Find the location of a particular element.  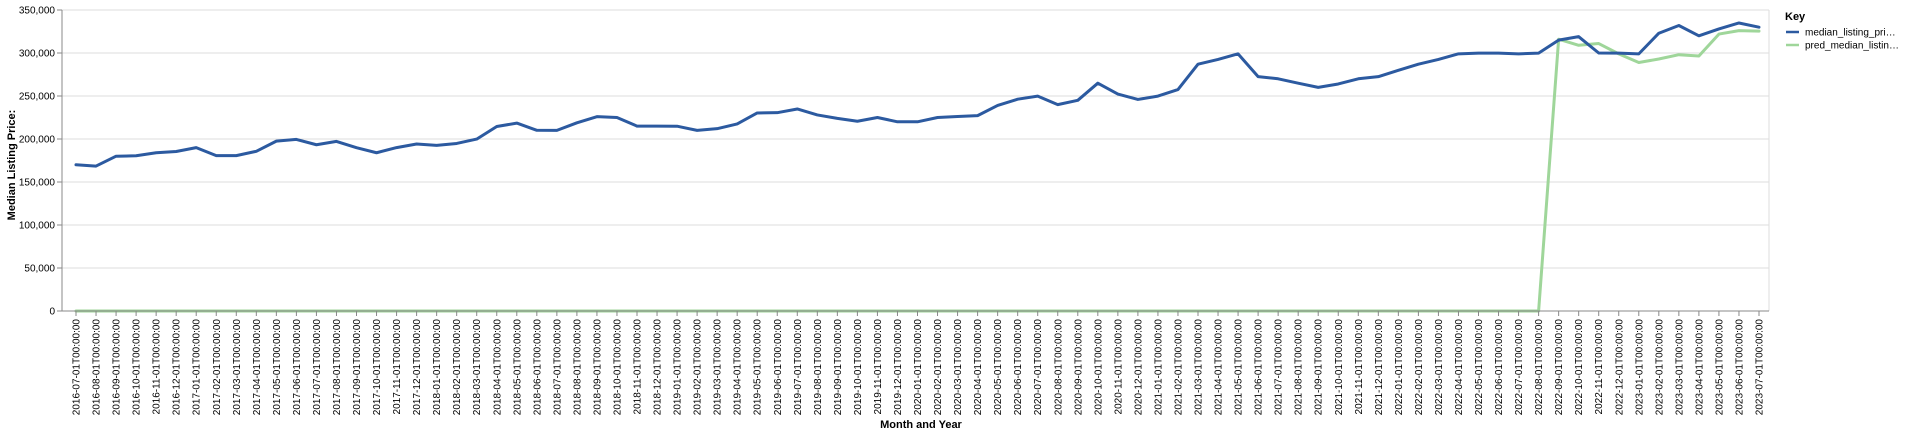

x-tick-label: 2021-06-01T00:00:00 is located at coordinates (1259, 367).